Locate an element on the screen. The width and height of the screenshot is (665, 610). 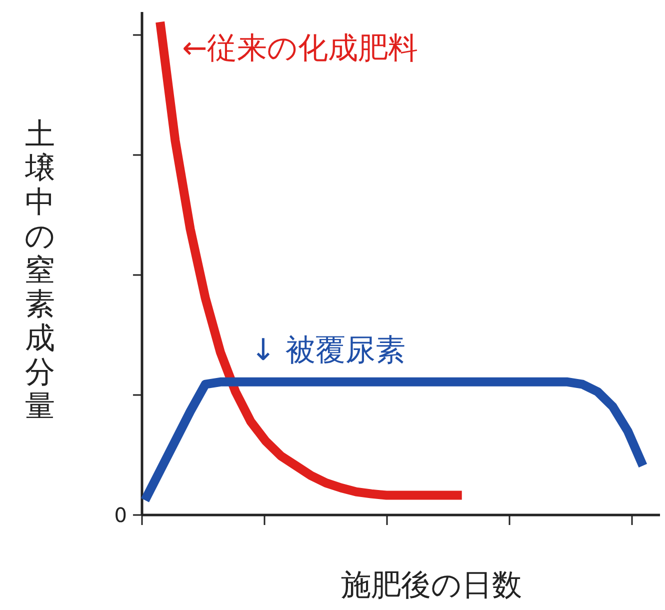
text: 土壌中の窒素成分量 is located at coordinates (40, 270).